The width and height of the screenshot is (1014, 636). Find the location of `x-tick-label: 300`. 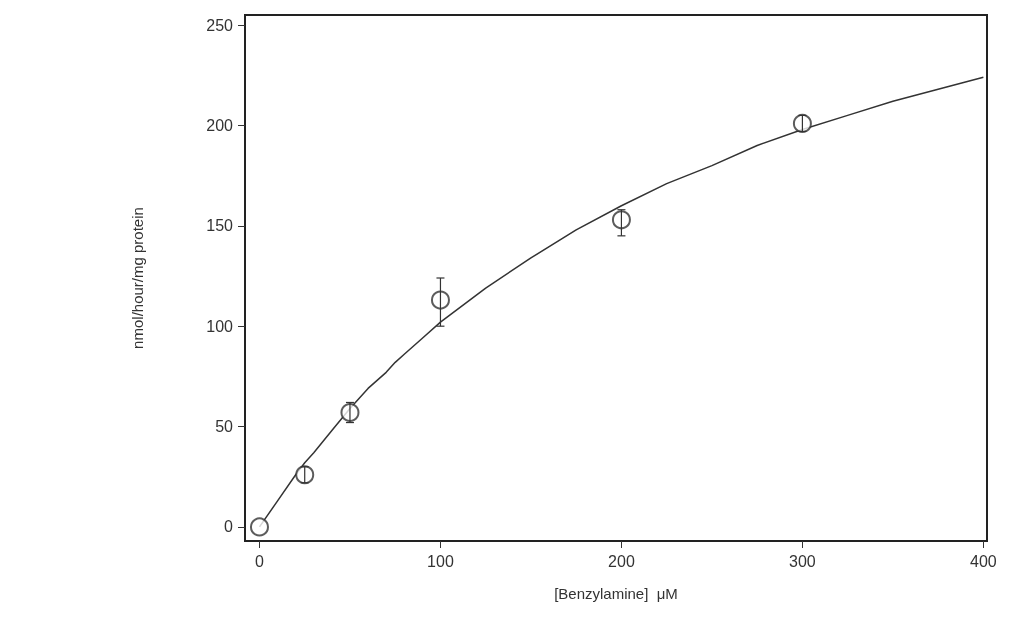

x-tick-label: 300 is located at coordinates (802, 561).